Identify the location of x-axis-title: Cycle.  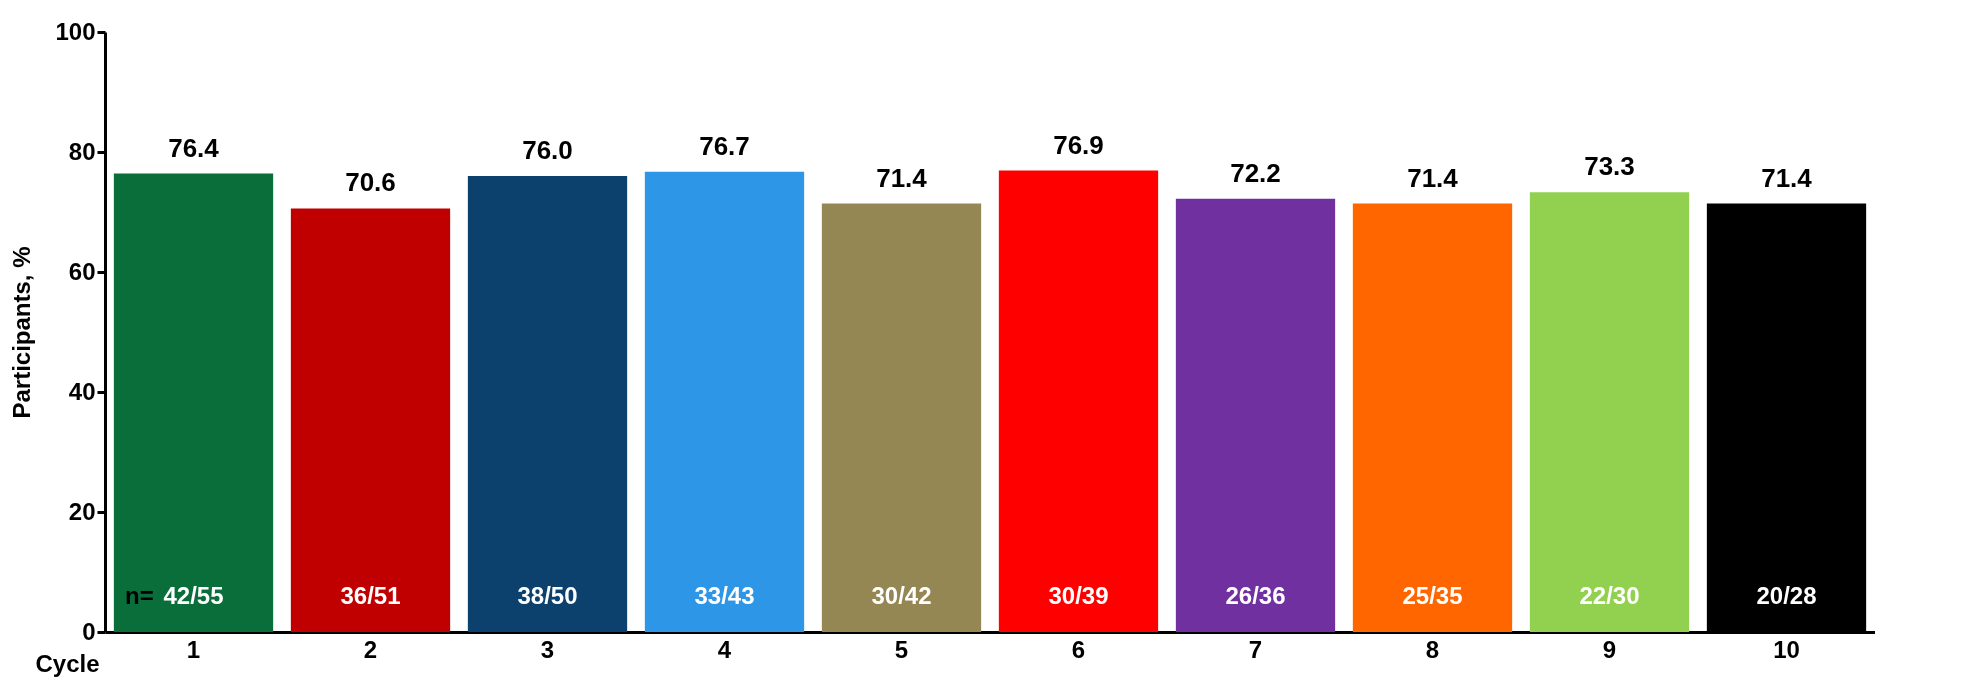
(67, 663).